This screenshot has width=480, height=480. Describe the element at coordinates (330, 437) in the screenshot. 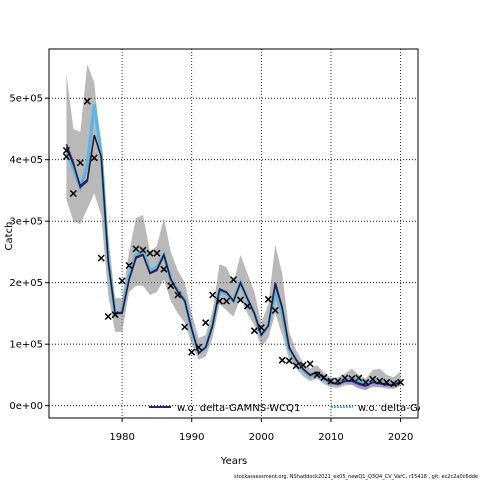

I see `x-tick-label: 2010` at that location.